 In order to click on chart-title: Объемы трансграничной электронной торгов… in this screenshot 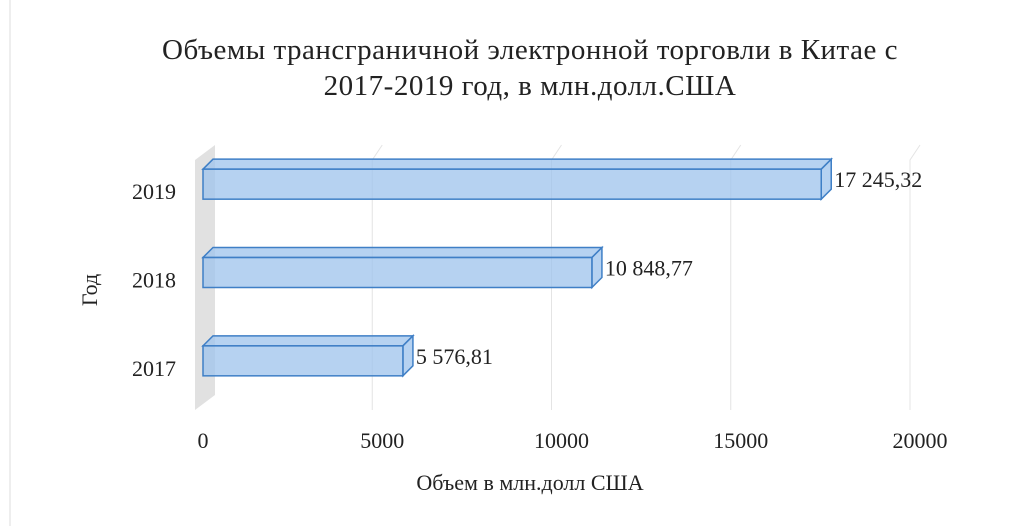, I will do `click(530, 68)`.